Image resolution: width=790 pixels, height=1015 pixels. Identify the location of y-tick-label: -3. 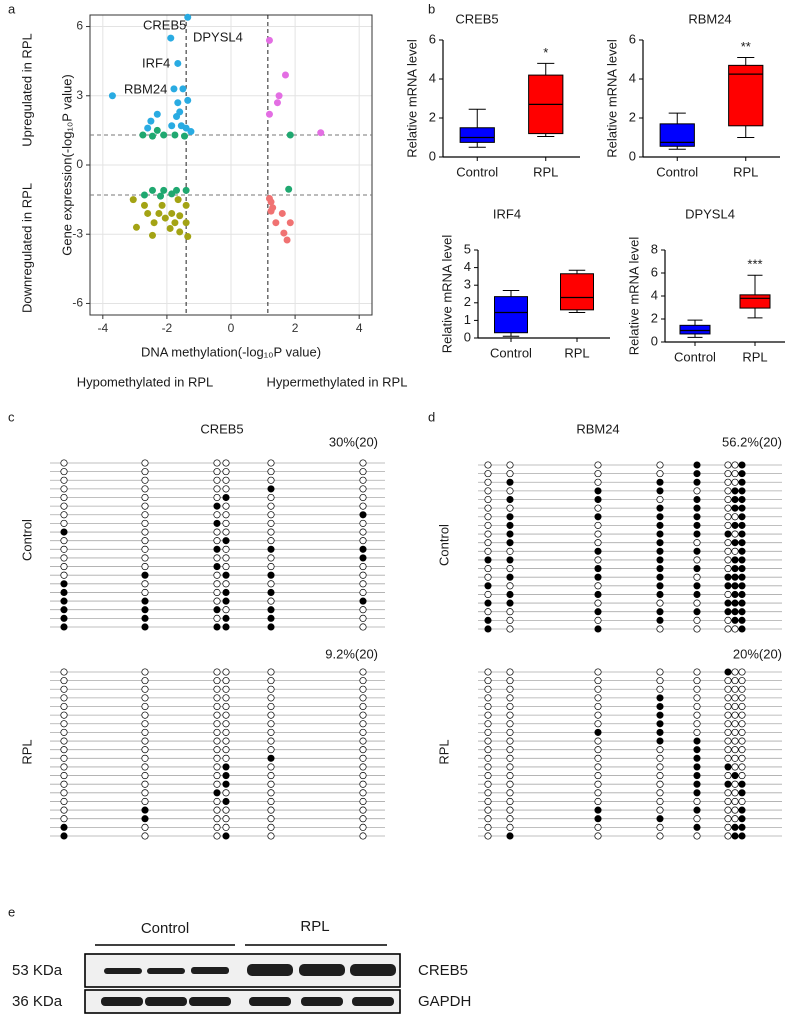
(77, 233).